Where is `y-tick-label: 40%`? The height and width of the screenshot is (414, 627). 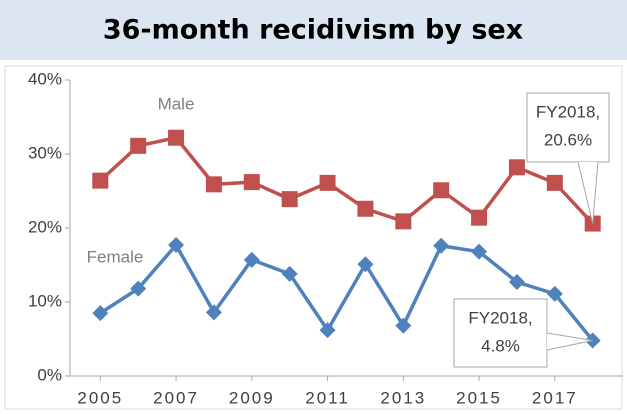
y-tick-label: 40% is located at coordinates (45, 78).